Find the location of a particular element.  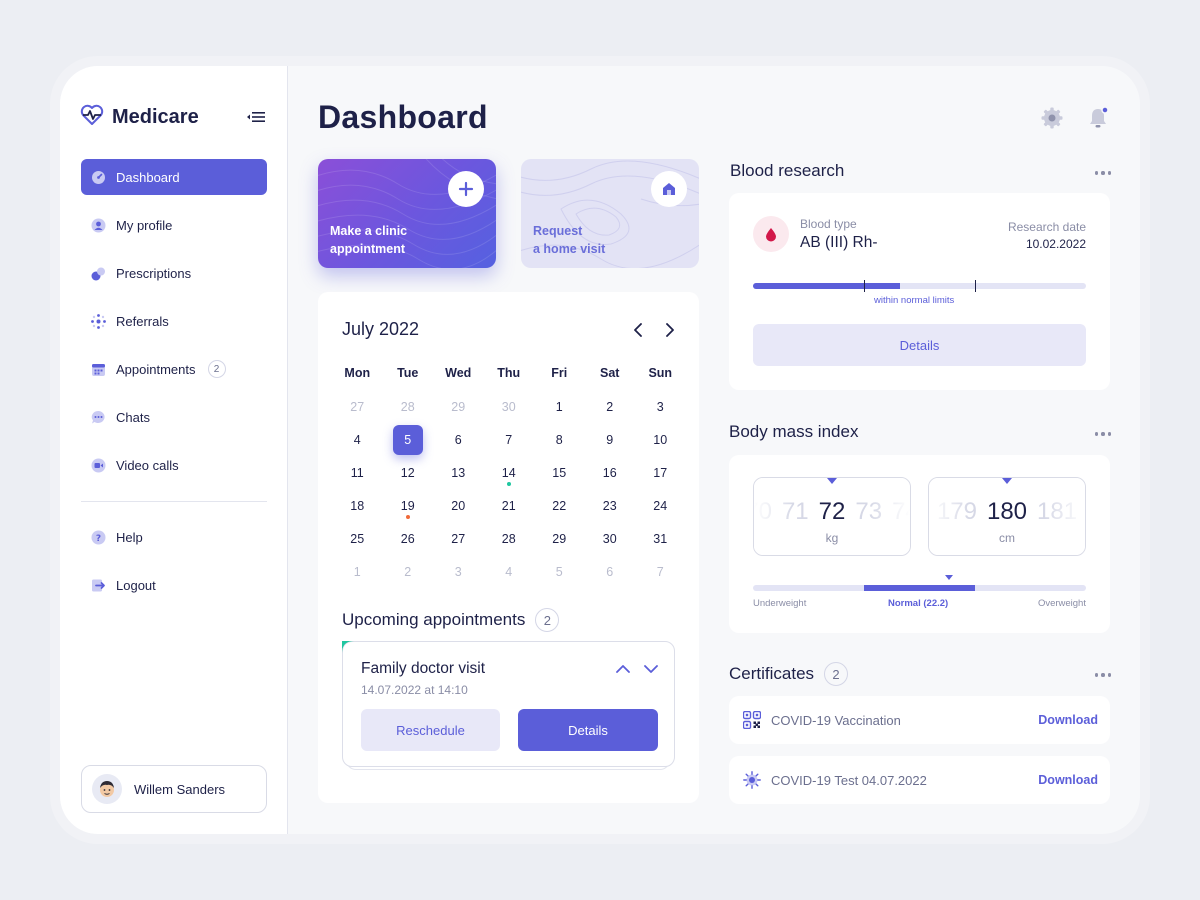

chevron-down-icon is located at coordinates (651, 669).